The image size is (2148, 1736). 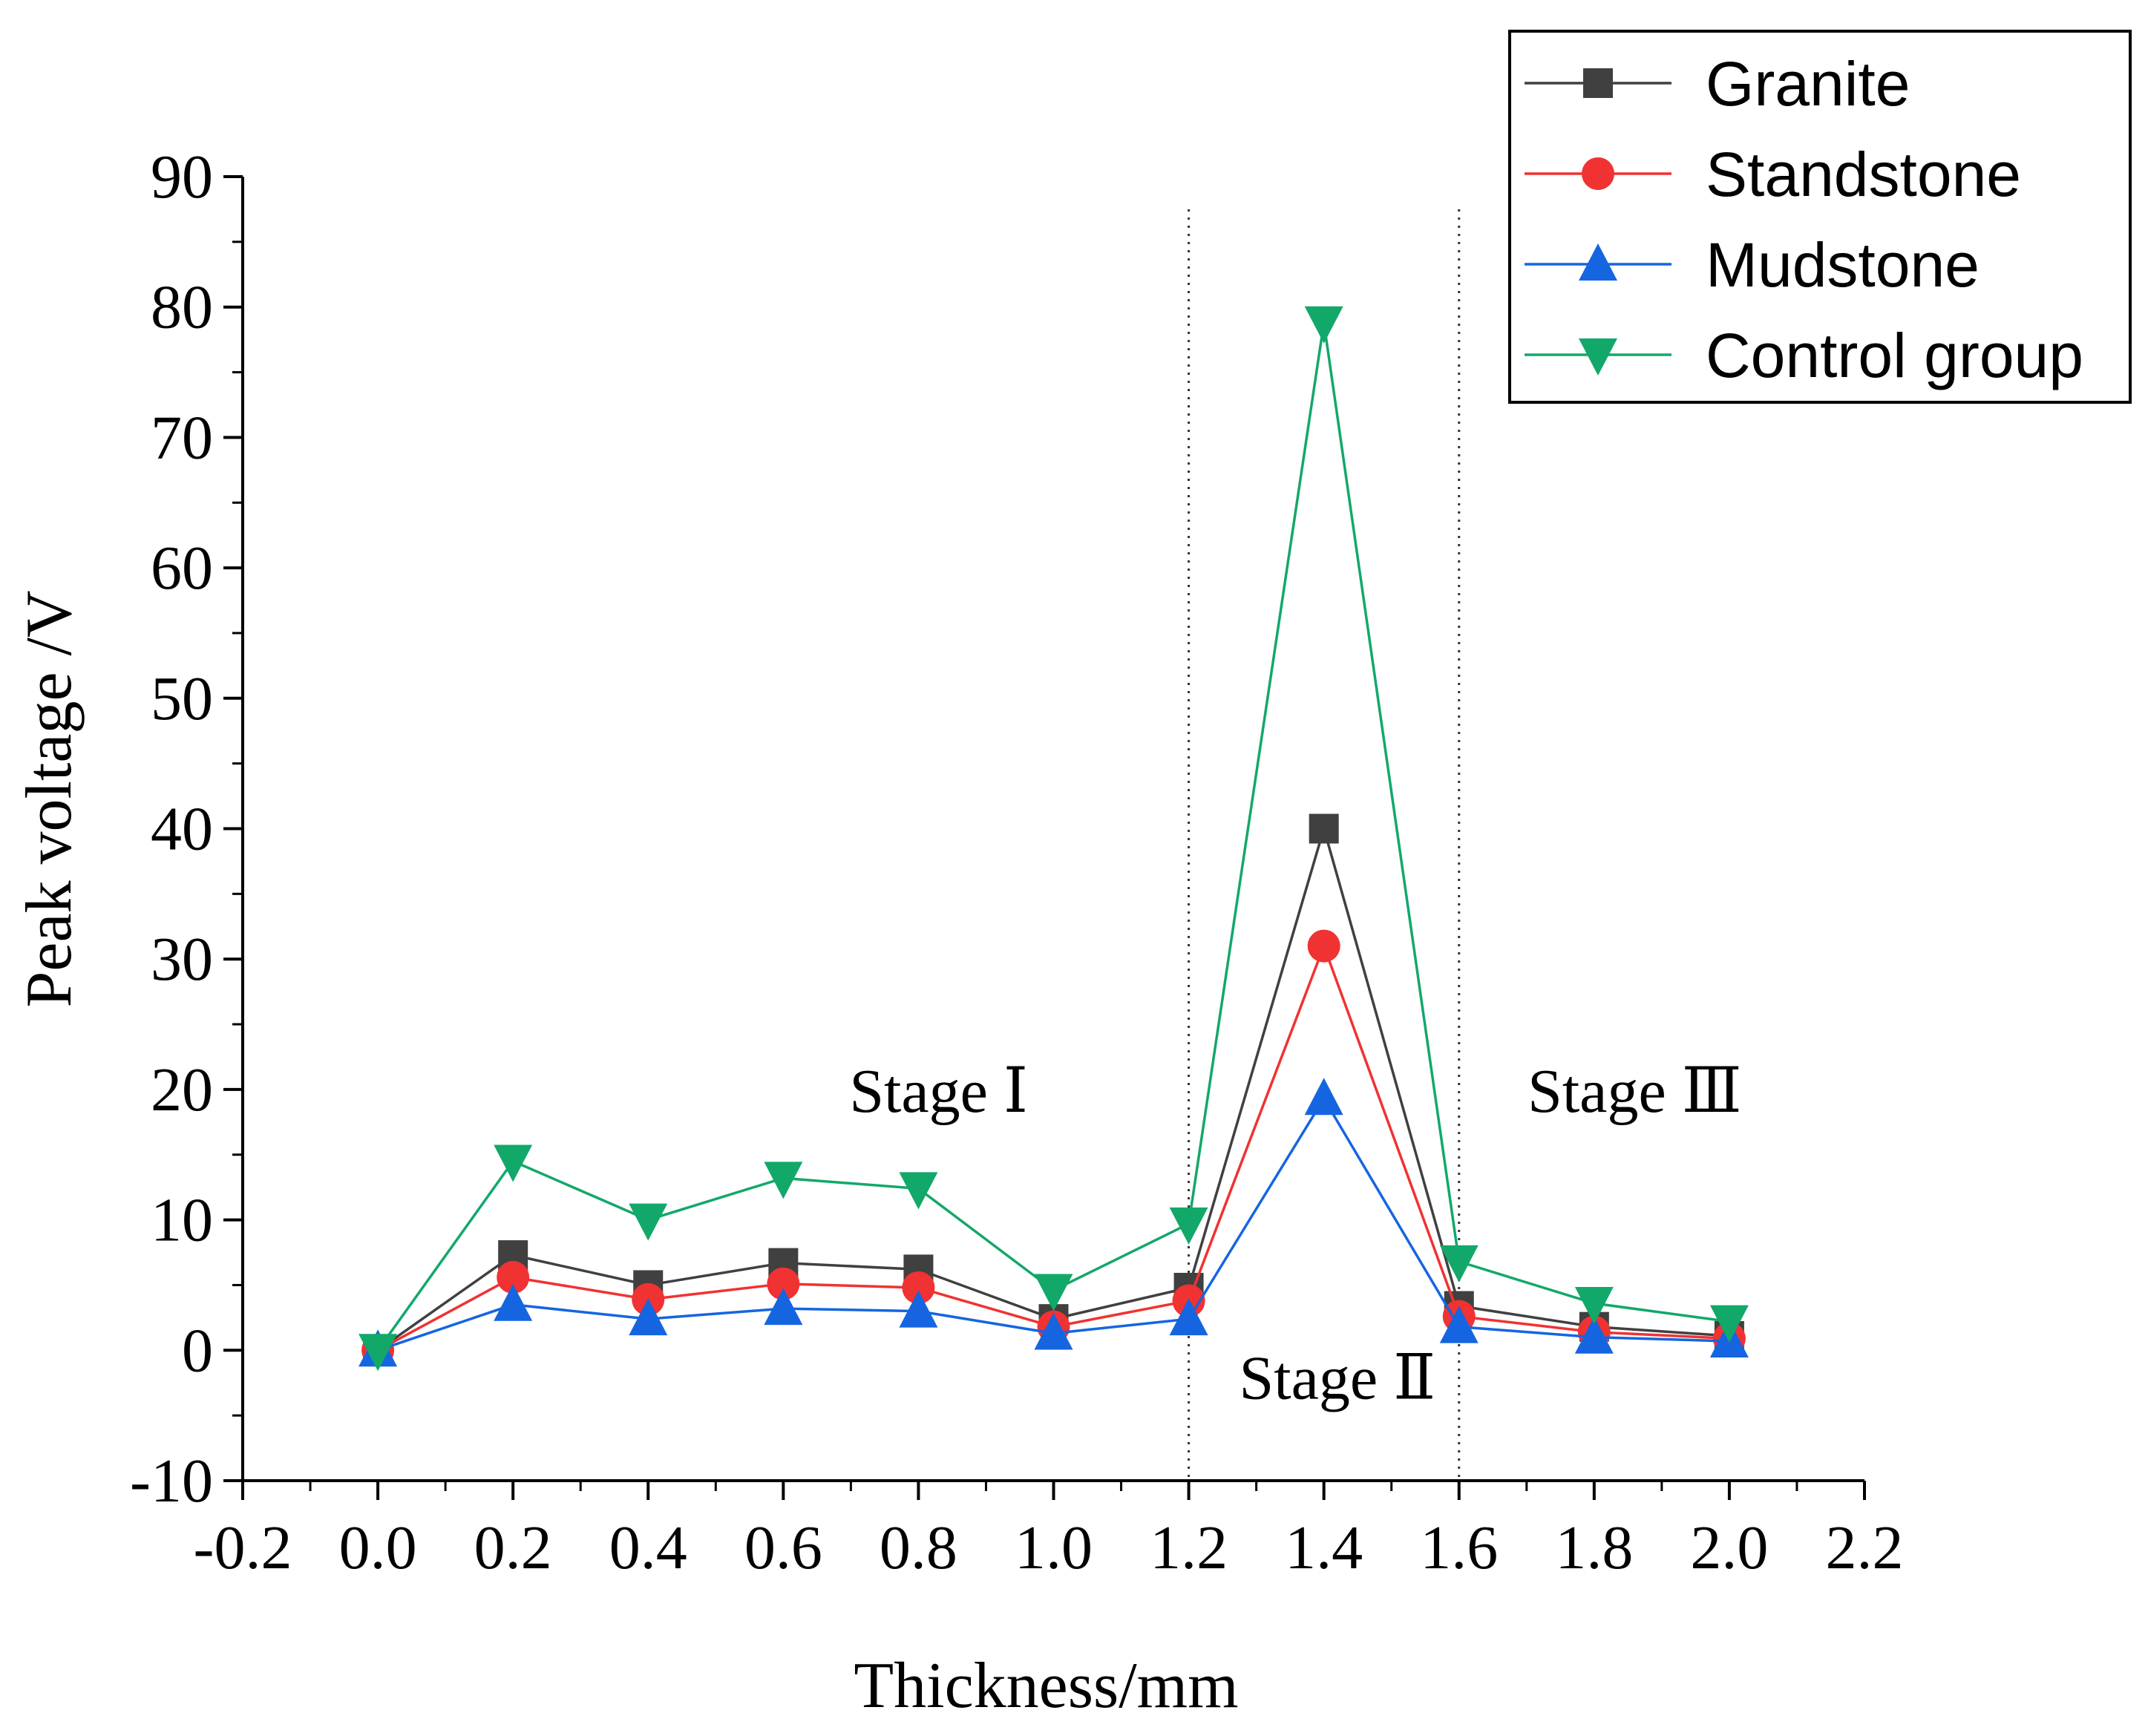 I want to click on y-tick-label: -10, so click(x=171, y=1481).